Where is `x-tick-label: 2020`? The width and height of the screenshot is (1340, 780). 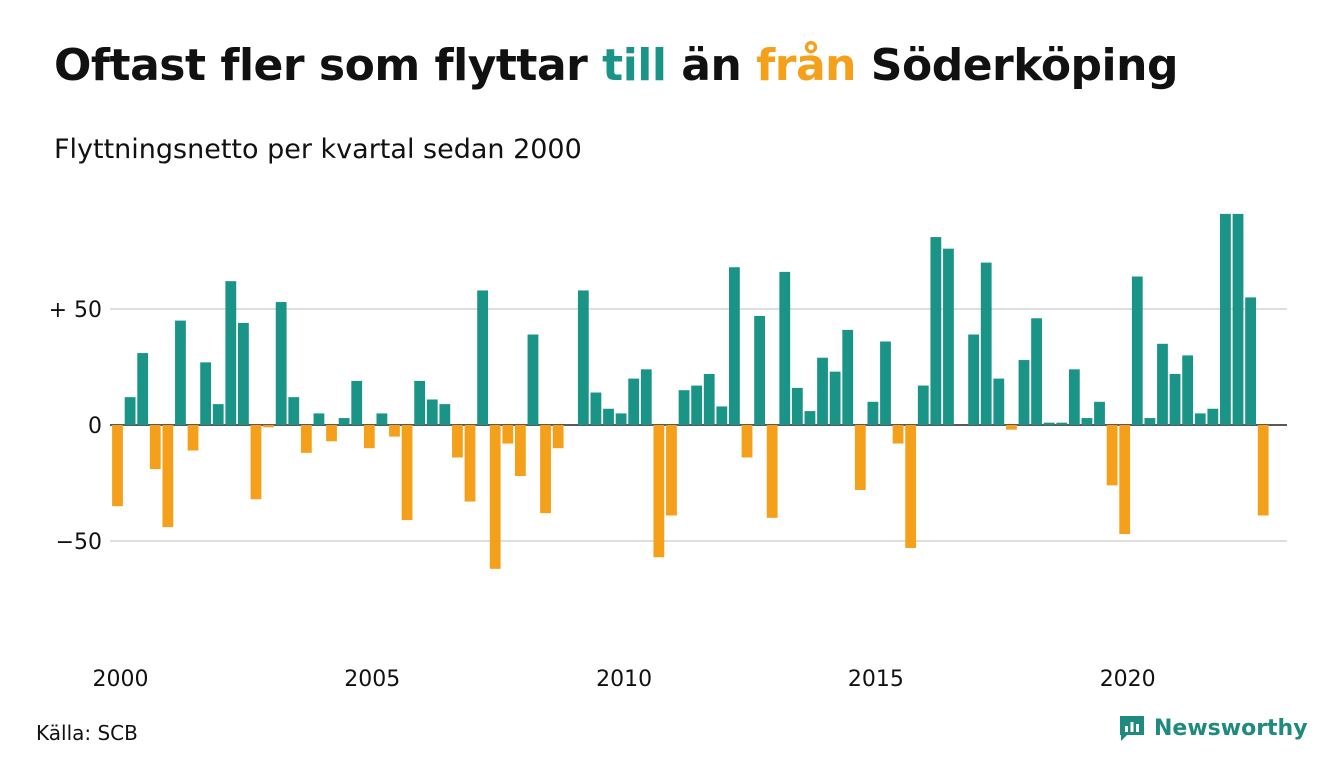
x-tick-label: 2020 is located at coordinates (1128, 679).